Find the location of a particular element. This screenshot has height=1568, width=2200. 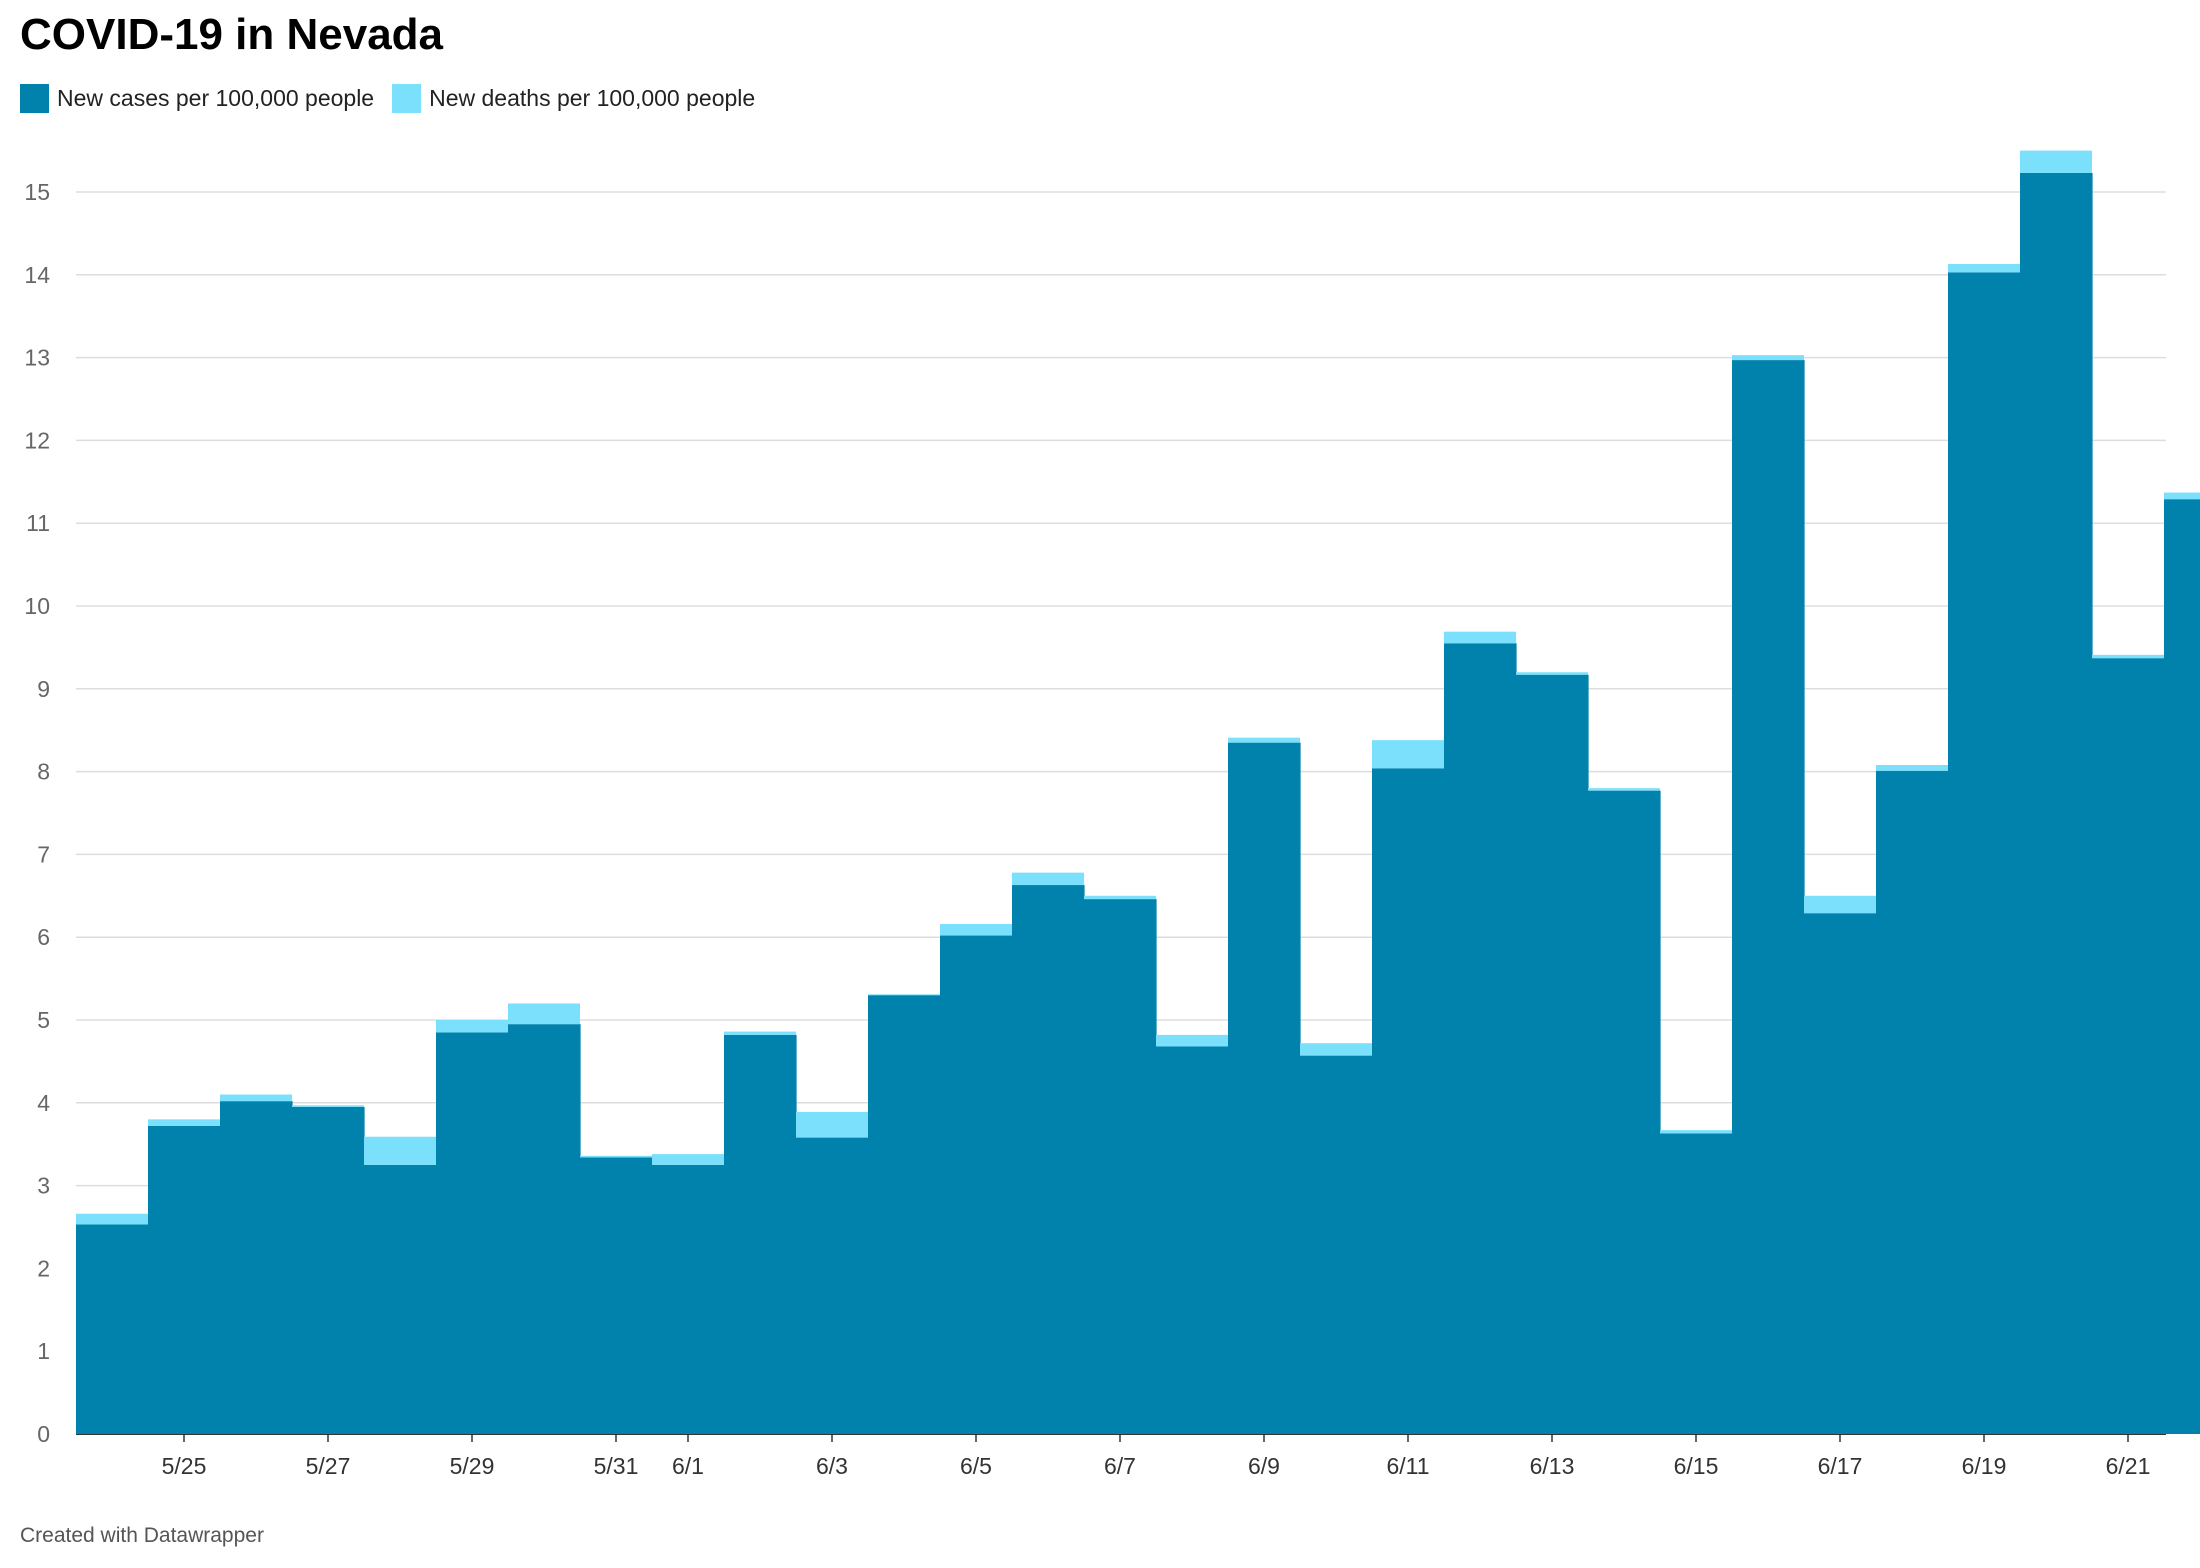

bar-cases-6/1 is located at coordinates (688, 1299).